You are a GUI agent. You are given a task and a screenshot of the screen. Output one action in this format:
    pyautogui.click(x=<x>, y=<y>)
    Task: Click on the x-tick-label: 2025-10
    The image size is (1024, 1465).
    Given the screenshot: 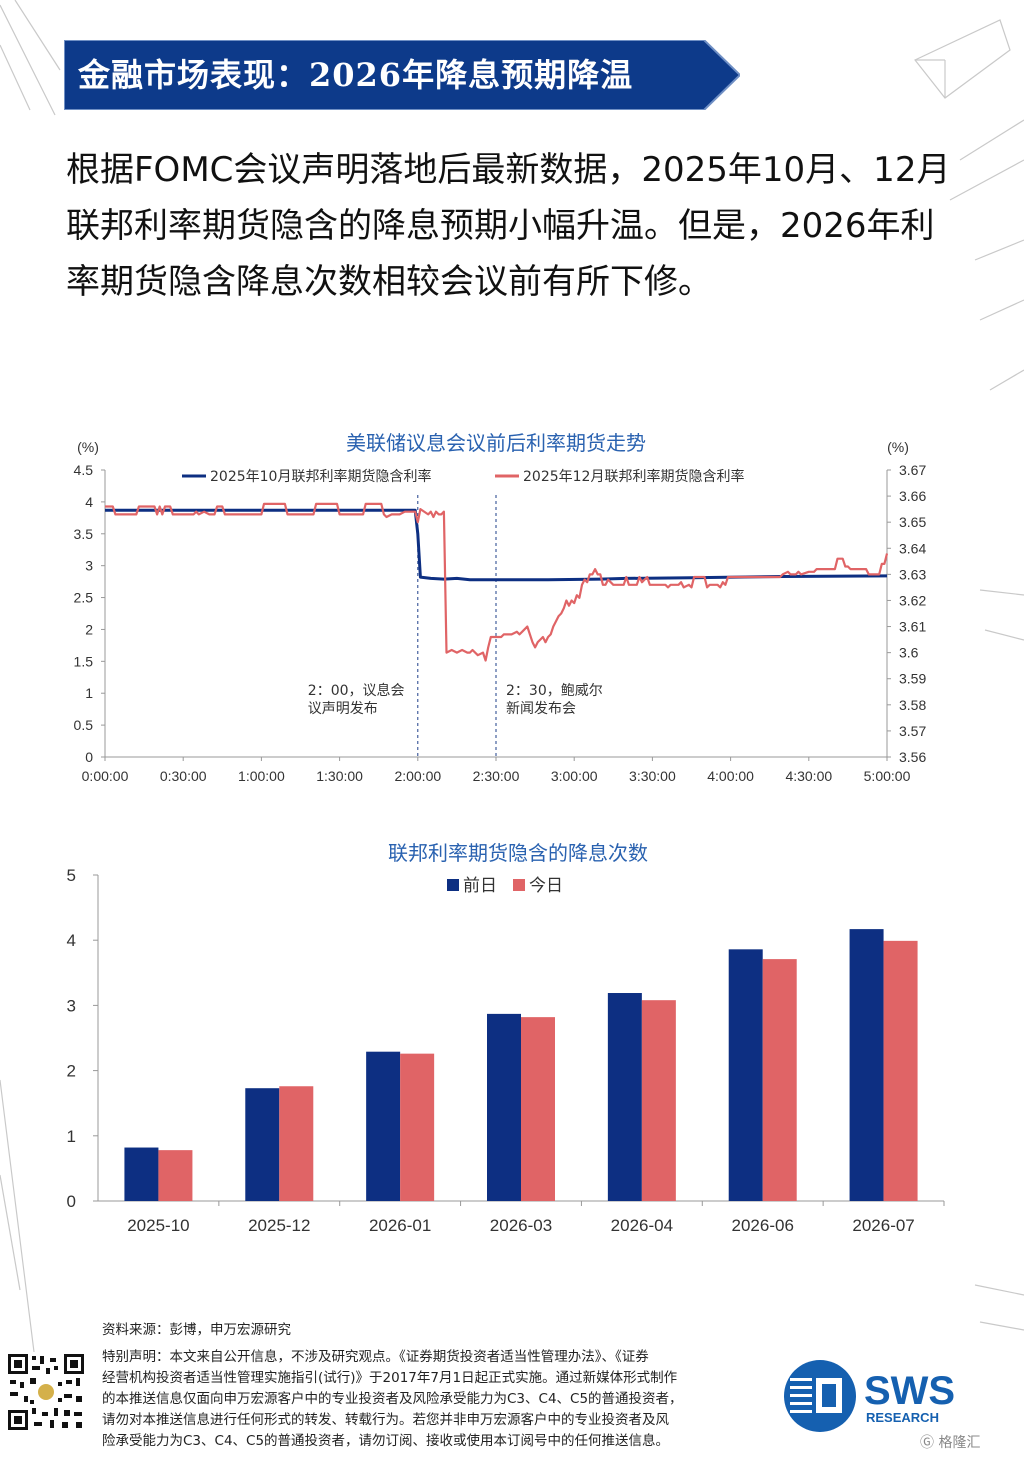 What is the action you would take?
    pyautogui.click(x=158, y=1225)
    